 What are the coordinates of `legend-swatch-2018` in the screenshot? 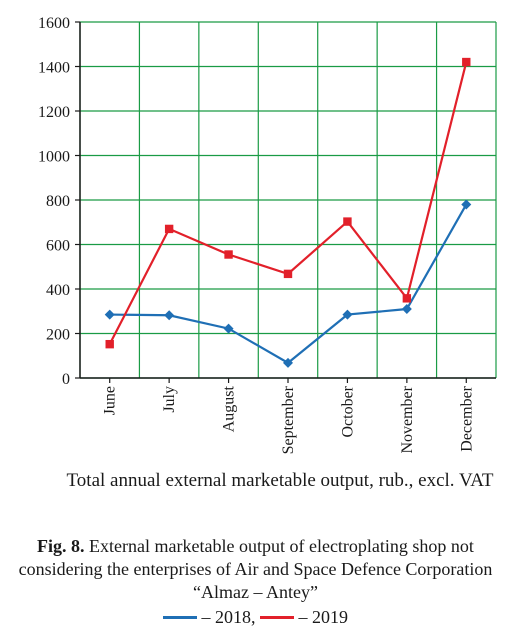 It's located at (180, 618).